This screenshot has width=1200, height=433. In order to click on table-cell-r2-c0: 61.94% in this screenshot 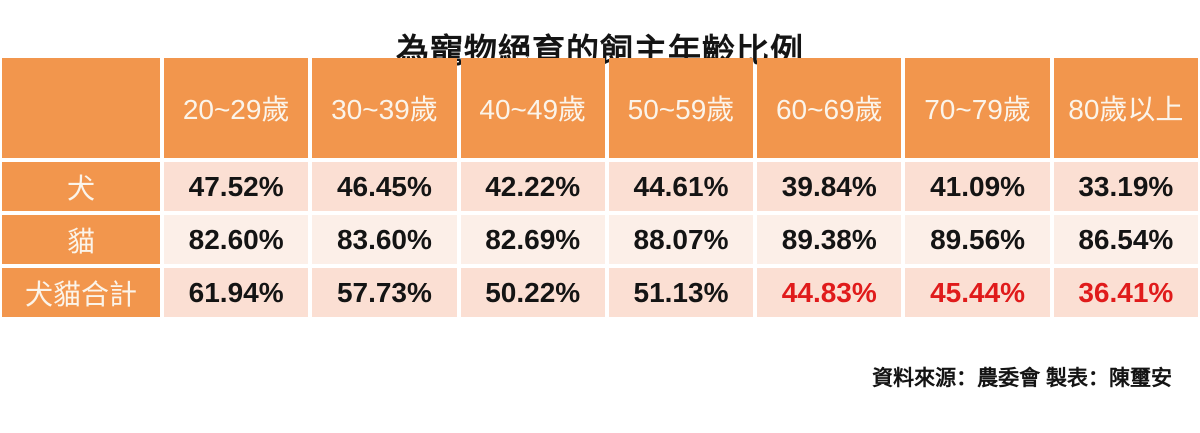, I will do `click(236, 292)`.